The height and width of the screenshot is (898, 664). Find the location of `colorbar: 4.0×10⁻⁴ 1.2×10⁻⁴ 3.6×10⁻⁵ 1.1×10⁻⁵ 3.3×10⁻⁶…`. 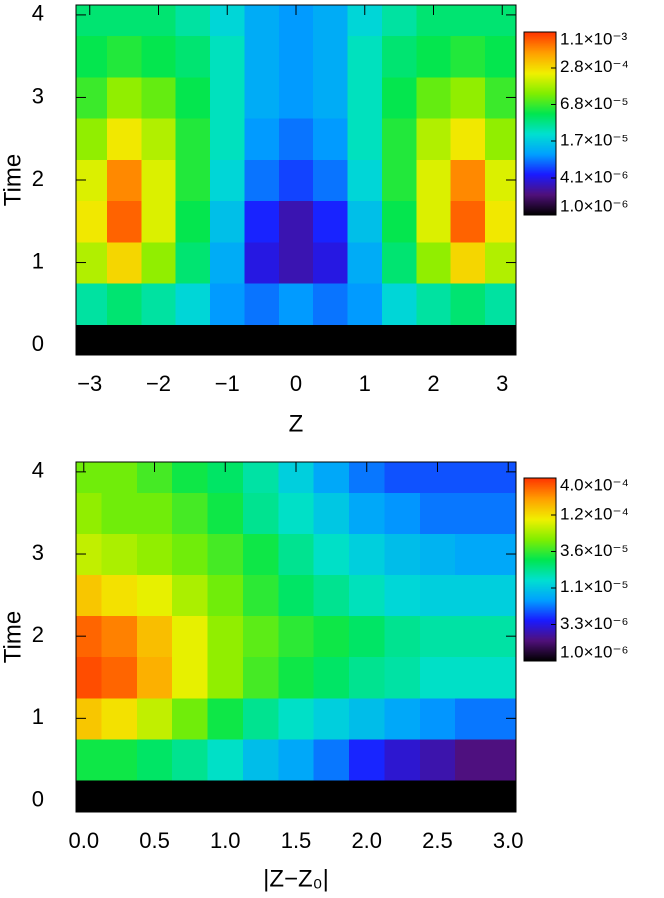

colorbar: 4.0×10⁻⁴ 1.2×10⁻⁴ 3.6×10⁻⁵ 1.1×10⁻⁵ 3.3×10⁻⁶… is located at coordinates (576, 568).